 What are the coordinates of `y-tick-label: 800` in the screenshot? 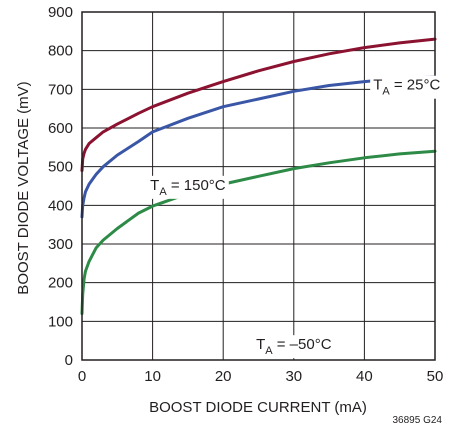 It's located at (60, 51).